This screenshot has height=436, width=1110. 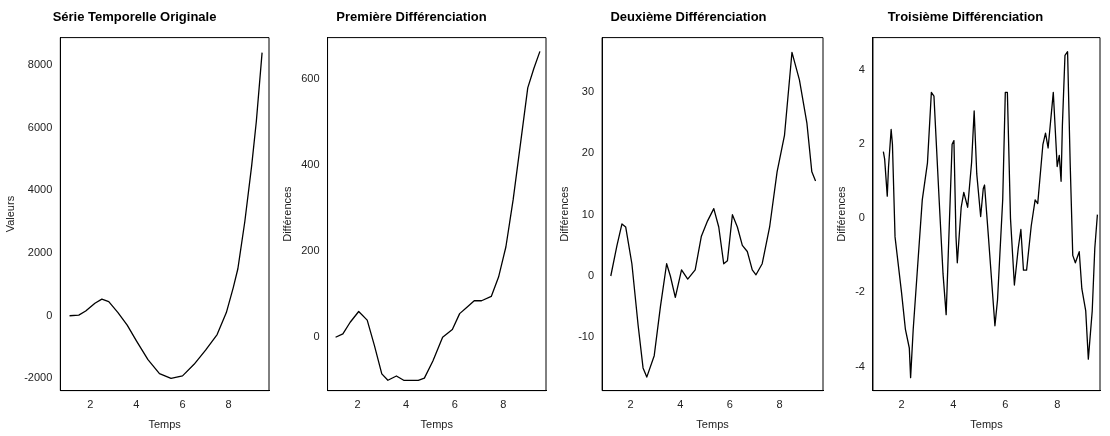 What do you see at coordinates (40, 189) in the screenshot?
I see `y-tick-label: 4000` at bounding box center [40, 189].